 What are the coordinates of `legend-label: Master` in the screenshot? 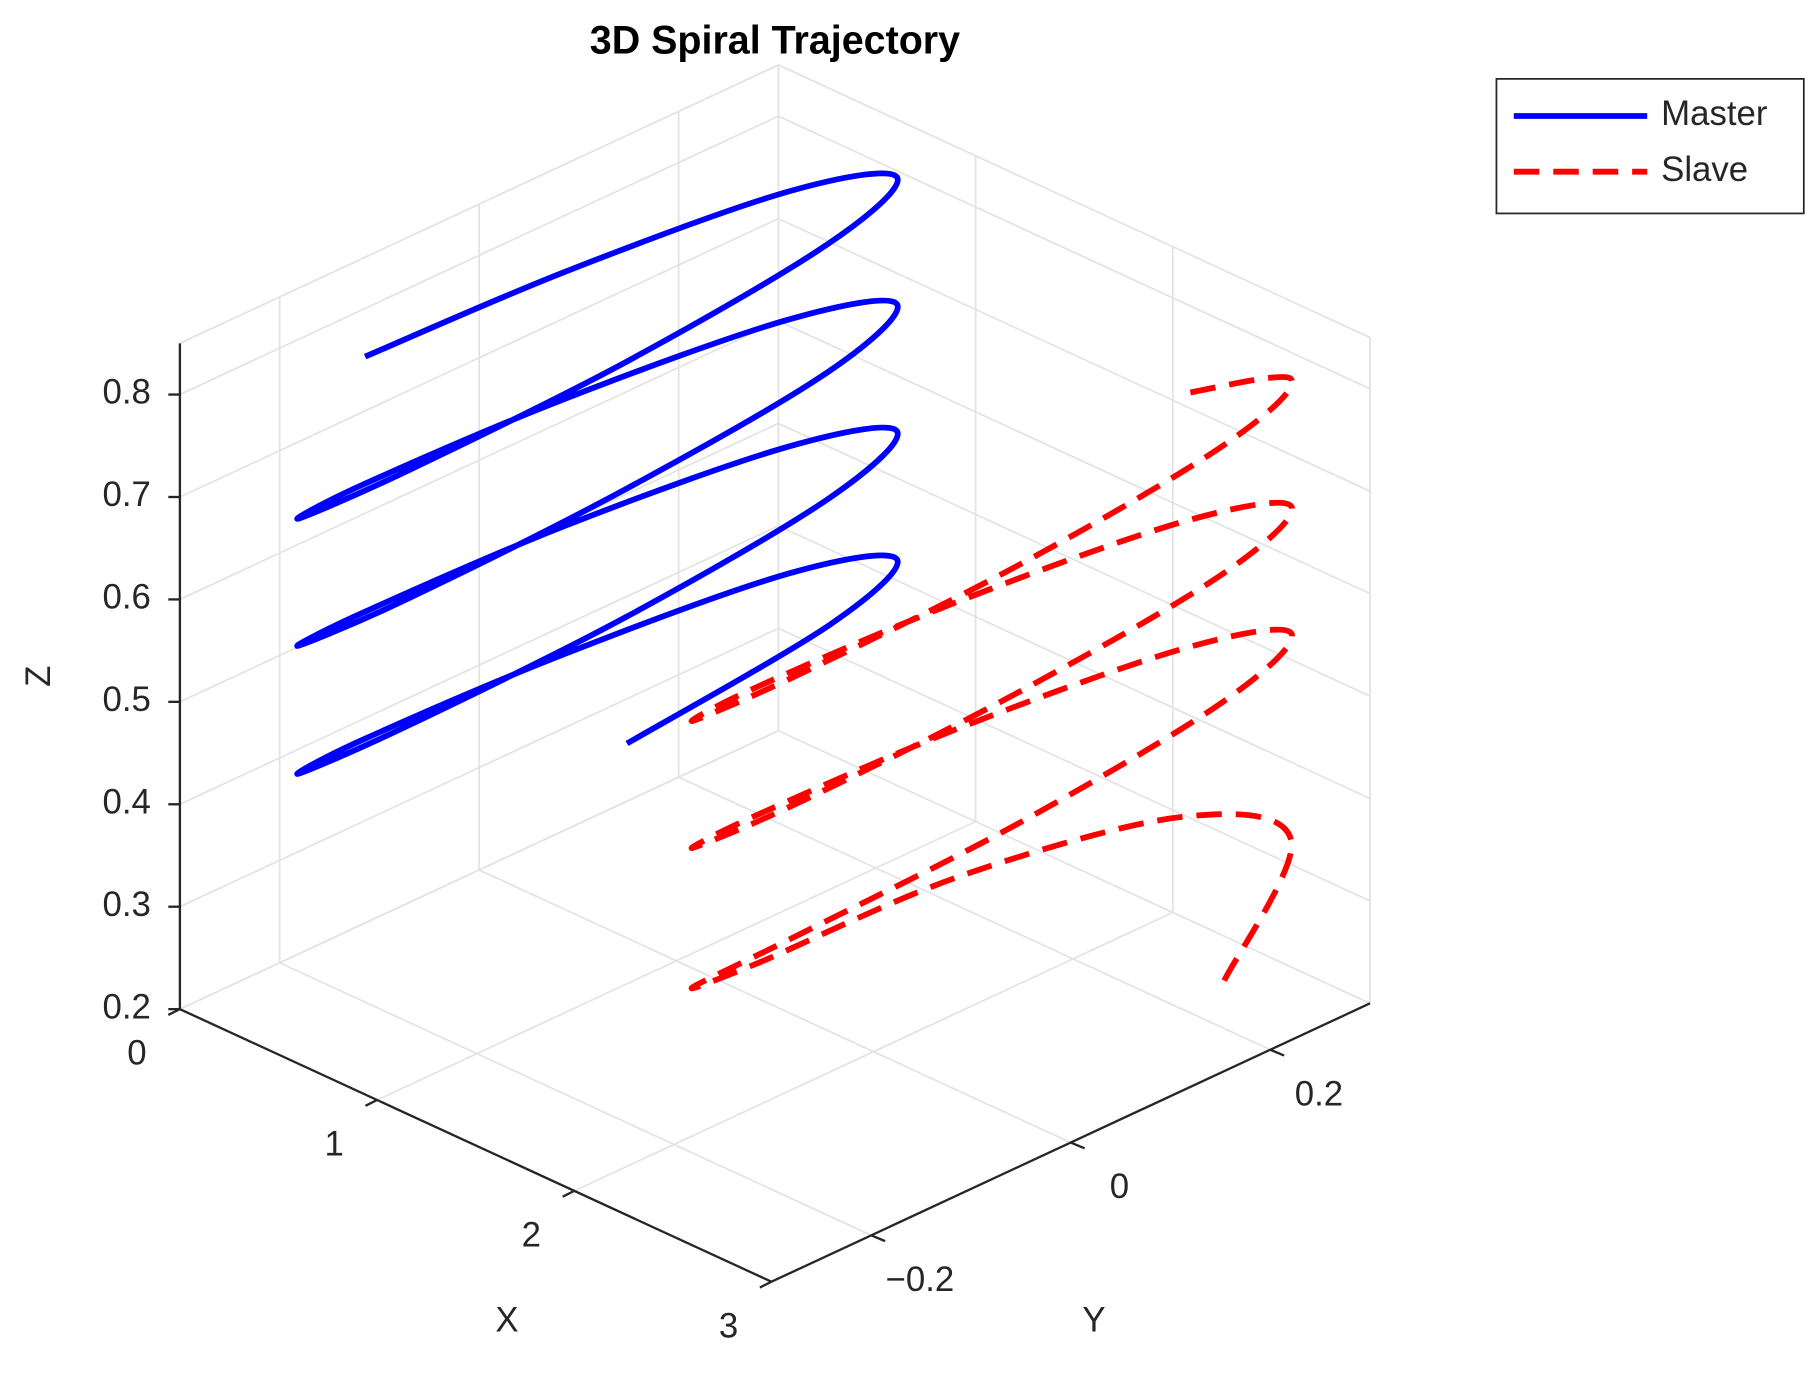 It's located at (1714, 114).